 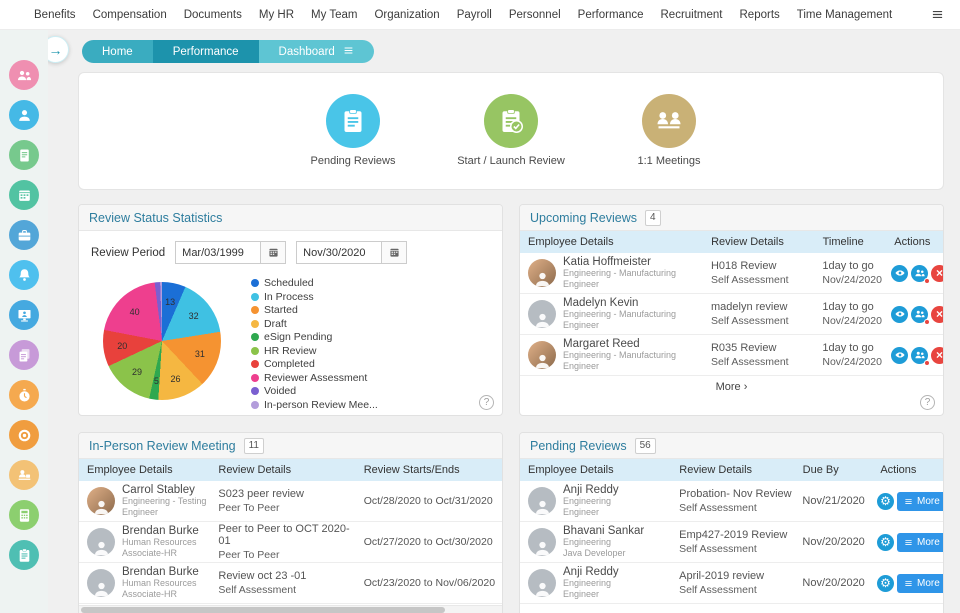 I want to click on legend-label: Completed, so click(x=289, y=364).